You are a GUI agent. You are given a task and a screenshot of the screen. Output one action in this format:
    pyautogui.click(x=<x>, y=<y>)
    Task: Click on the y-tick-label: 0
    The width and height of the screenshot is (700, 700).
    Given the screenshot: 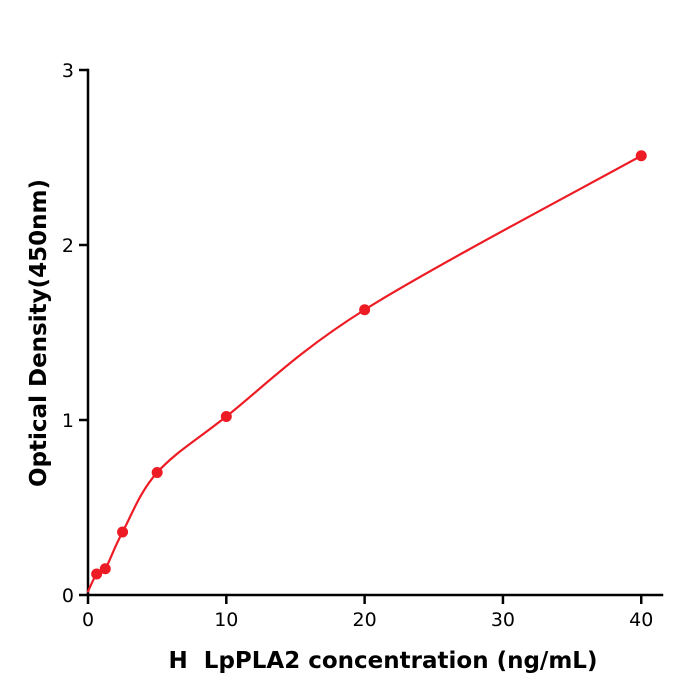 What is the action you would take?
    pyautogui.click(x=68, y=596)
    